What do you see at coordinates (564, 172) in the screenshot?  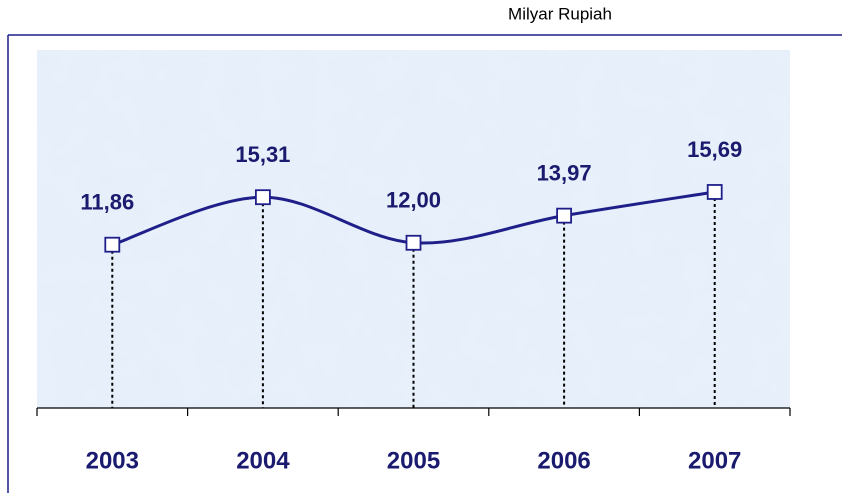 I see `data-label: 13,97` at bounding box center [564, 172].